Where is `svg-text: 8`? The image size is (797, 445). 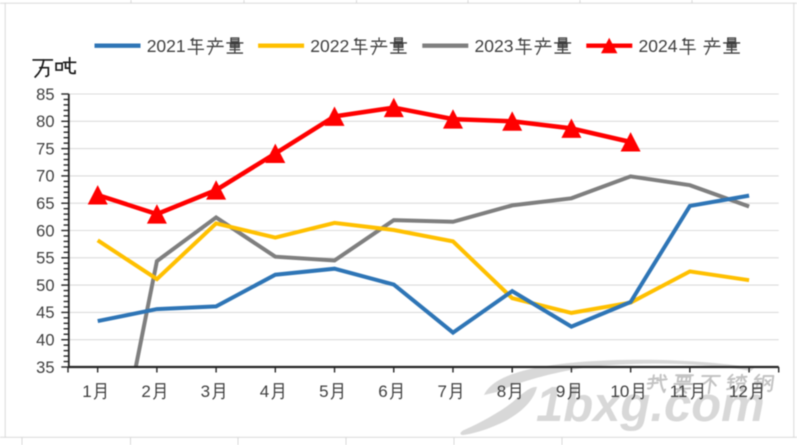
svg-text: 8 is located at coordinates (501, 391).